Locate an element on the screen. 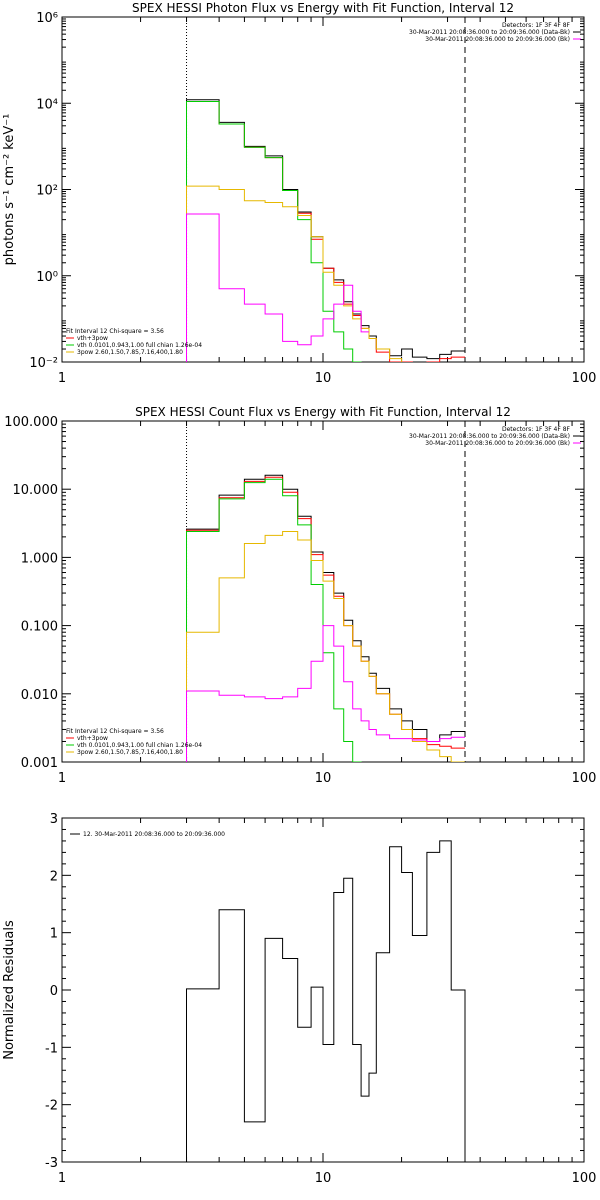 This screenshot has width=600, height=1200. y-tick-label: 10² is located at coordinates (47, 191).